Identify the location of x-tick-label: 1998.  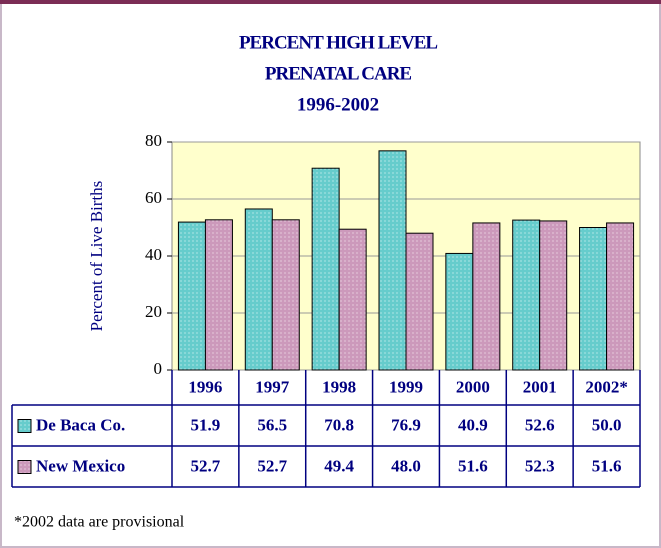
(339, 386).